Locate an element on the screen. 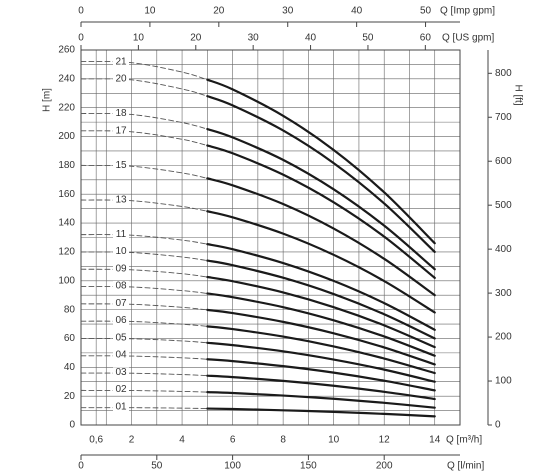  curve-label: 18 is located at coordinates (121, 113).